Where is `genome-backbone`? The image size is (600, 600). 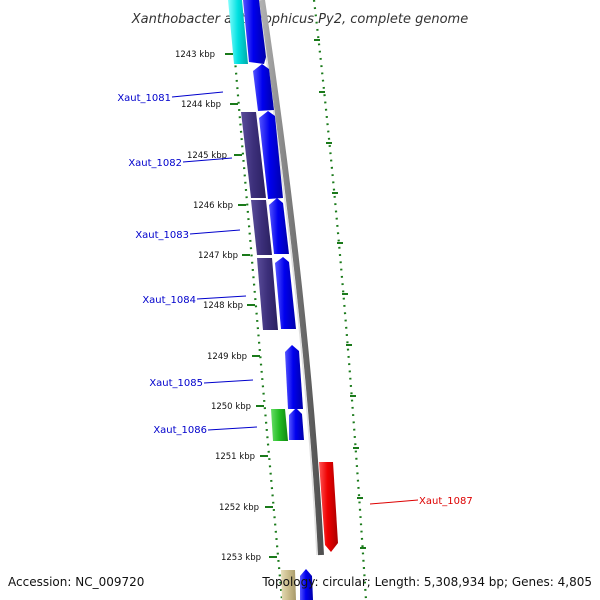 genome-backbone is located at coordinates (291, 278).